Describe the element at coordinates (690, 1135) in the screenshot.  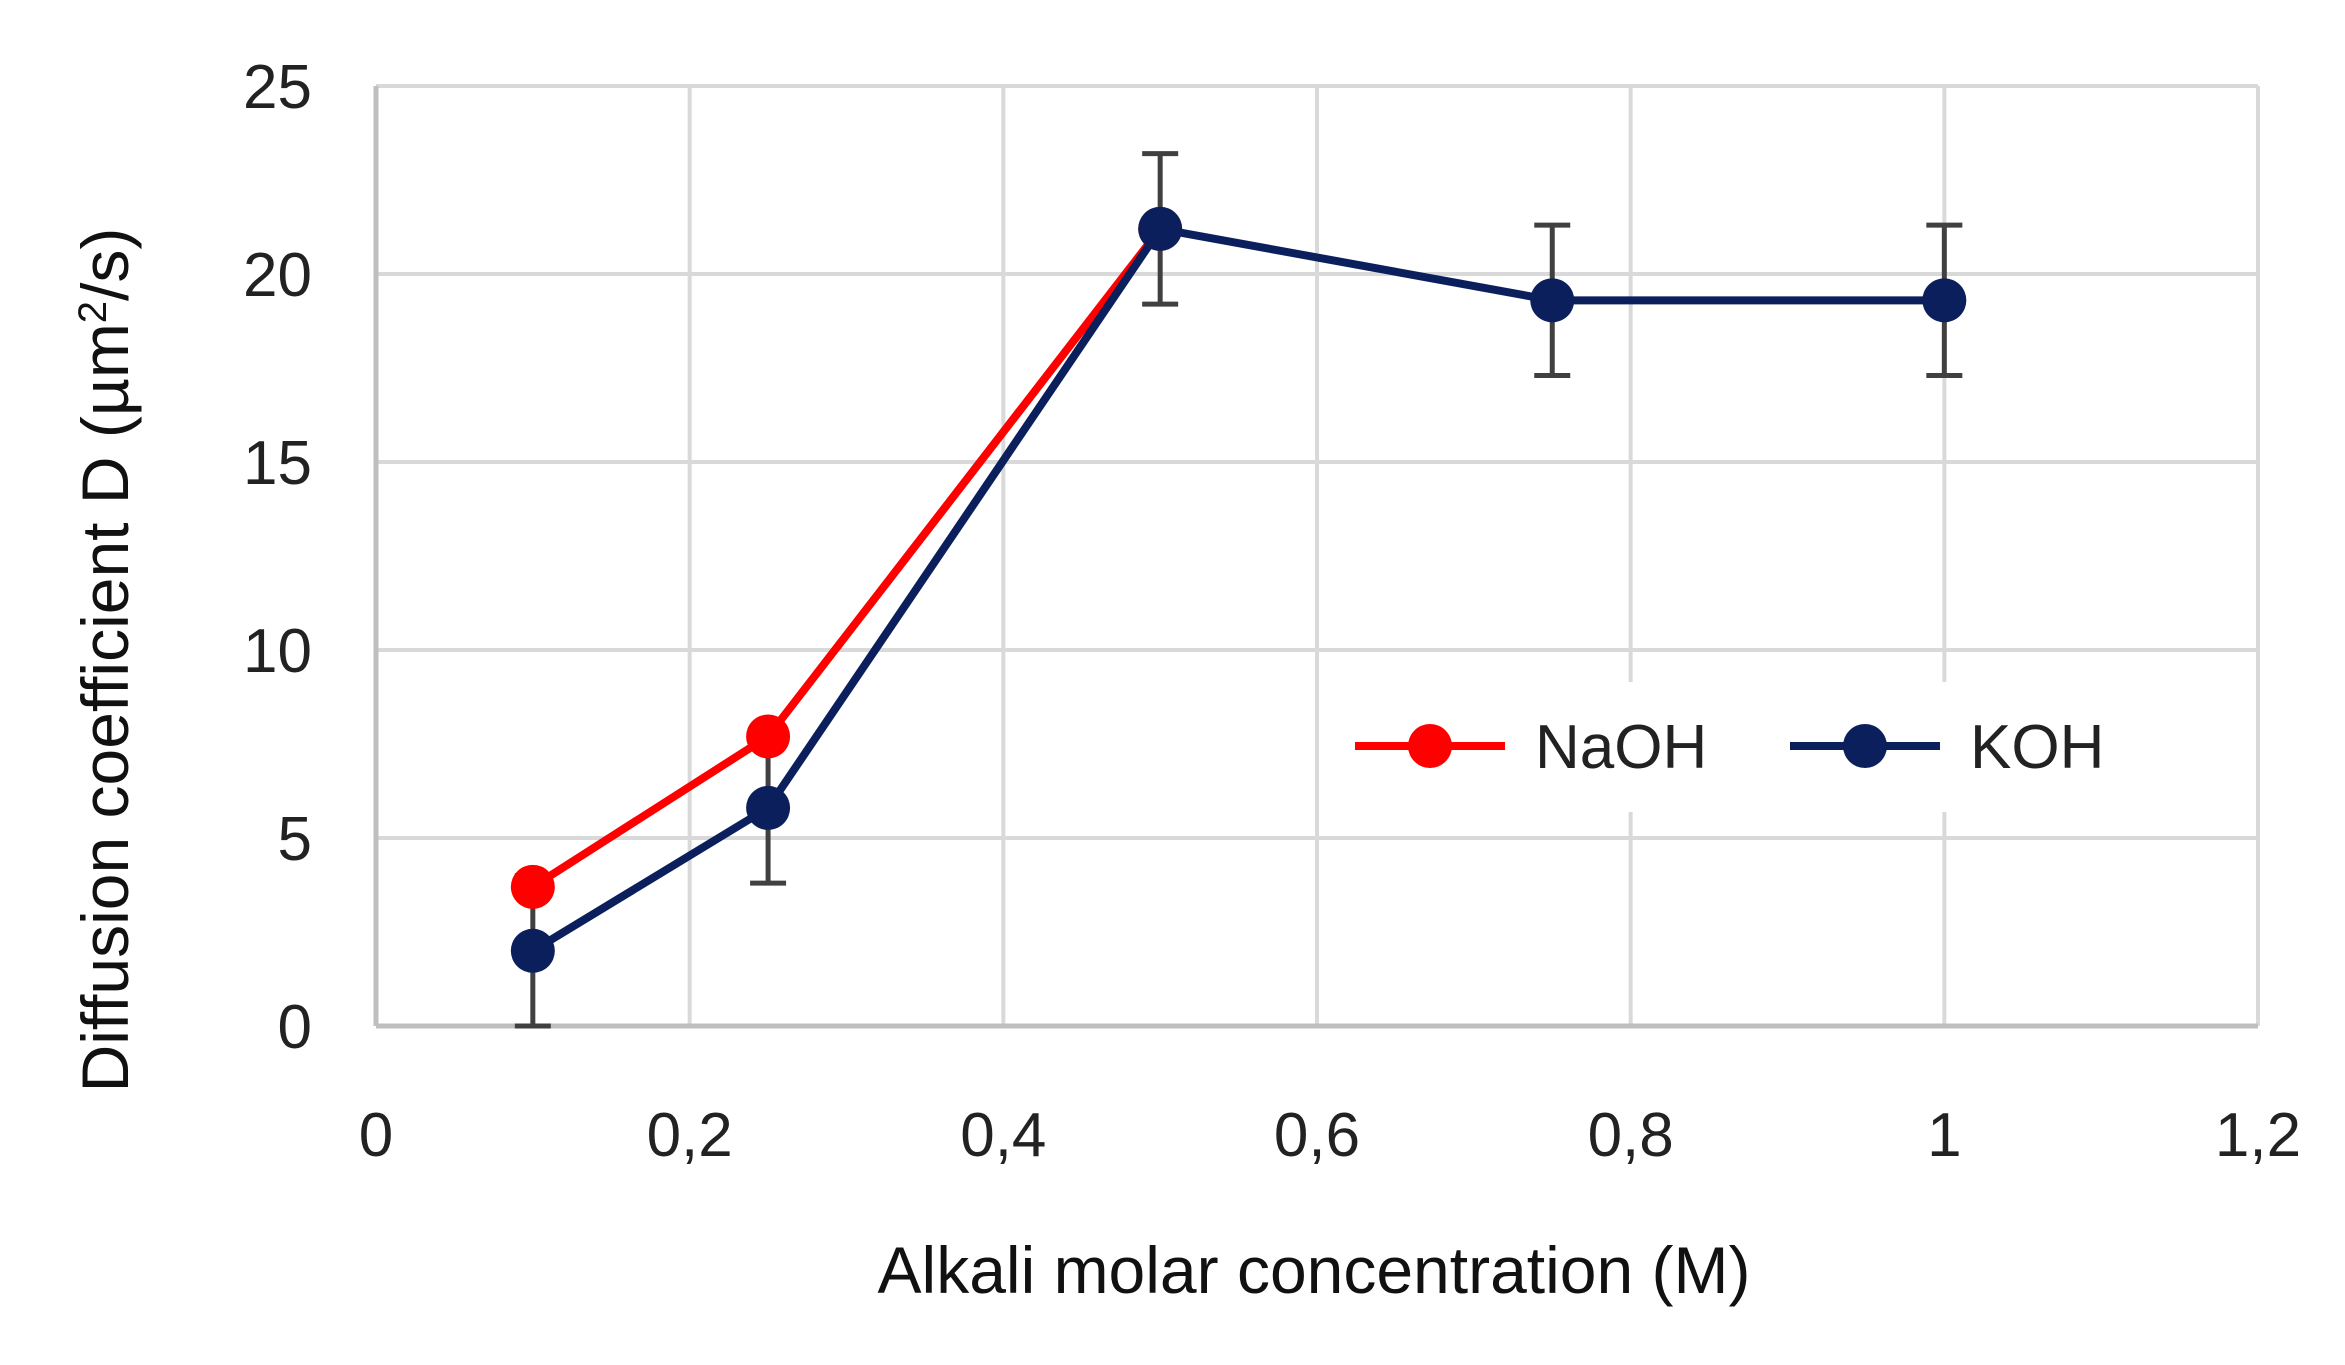
I see `x-tick-label: 0,2` at that location.